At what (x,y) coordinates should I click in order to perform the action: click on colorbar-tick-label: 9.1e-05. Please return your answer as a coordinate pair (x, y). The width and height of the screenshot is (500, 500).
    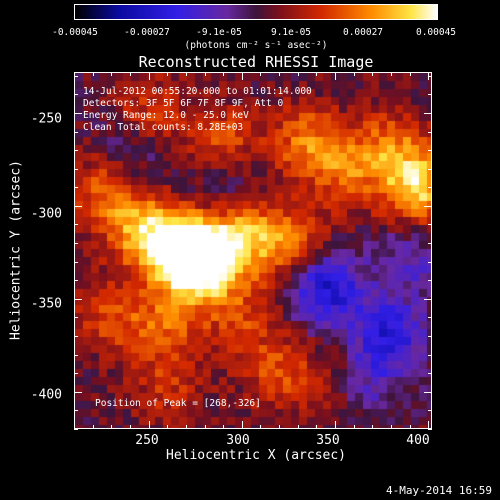
    Looking at the image, I should click on (291, 32).